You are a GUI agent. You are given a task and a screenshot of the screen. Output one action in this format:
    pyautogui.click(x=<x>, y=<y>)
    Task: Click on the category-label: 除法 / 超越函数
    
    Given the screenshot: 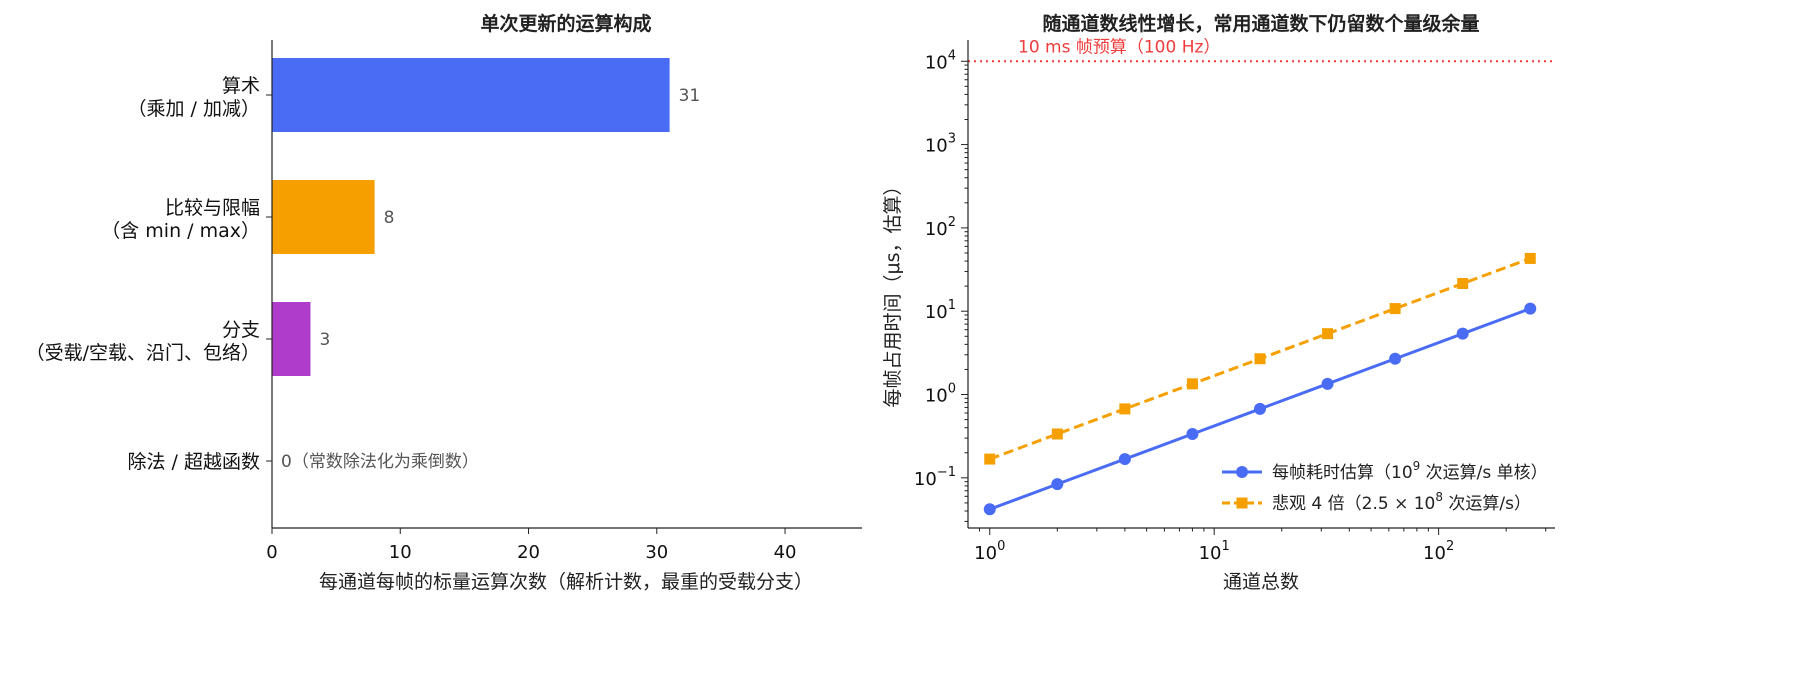 What is the action you would take?
    pyautogui.click(x=194, y=462)
    